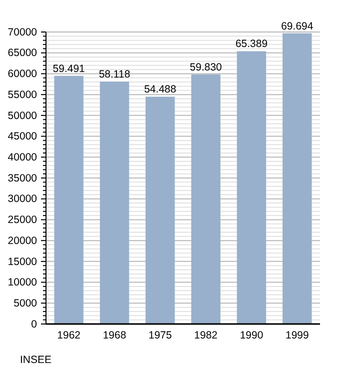  Describe the element at coordinates (34, 324) in the screenshot. I see `y-tick-label: 0` at that location.